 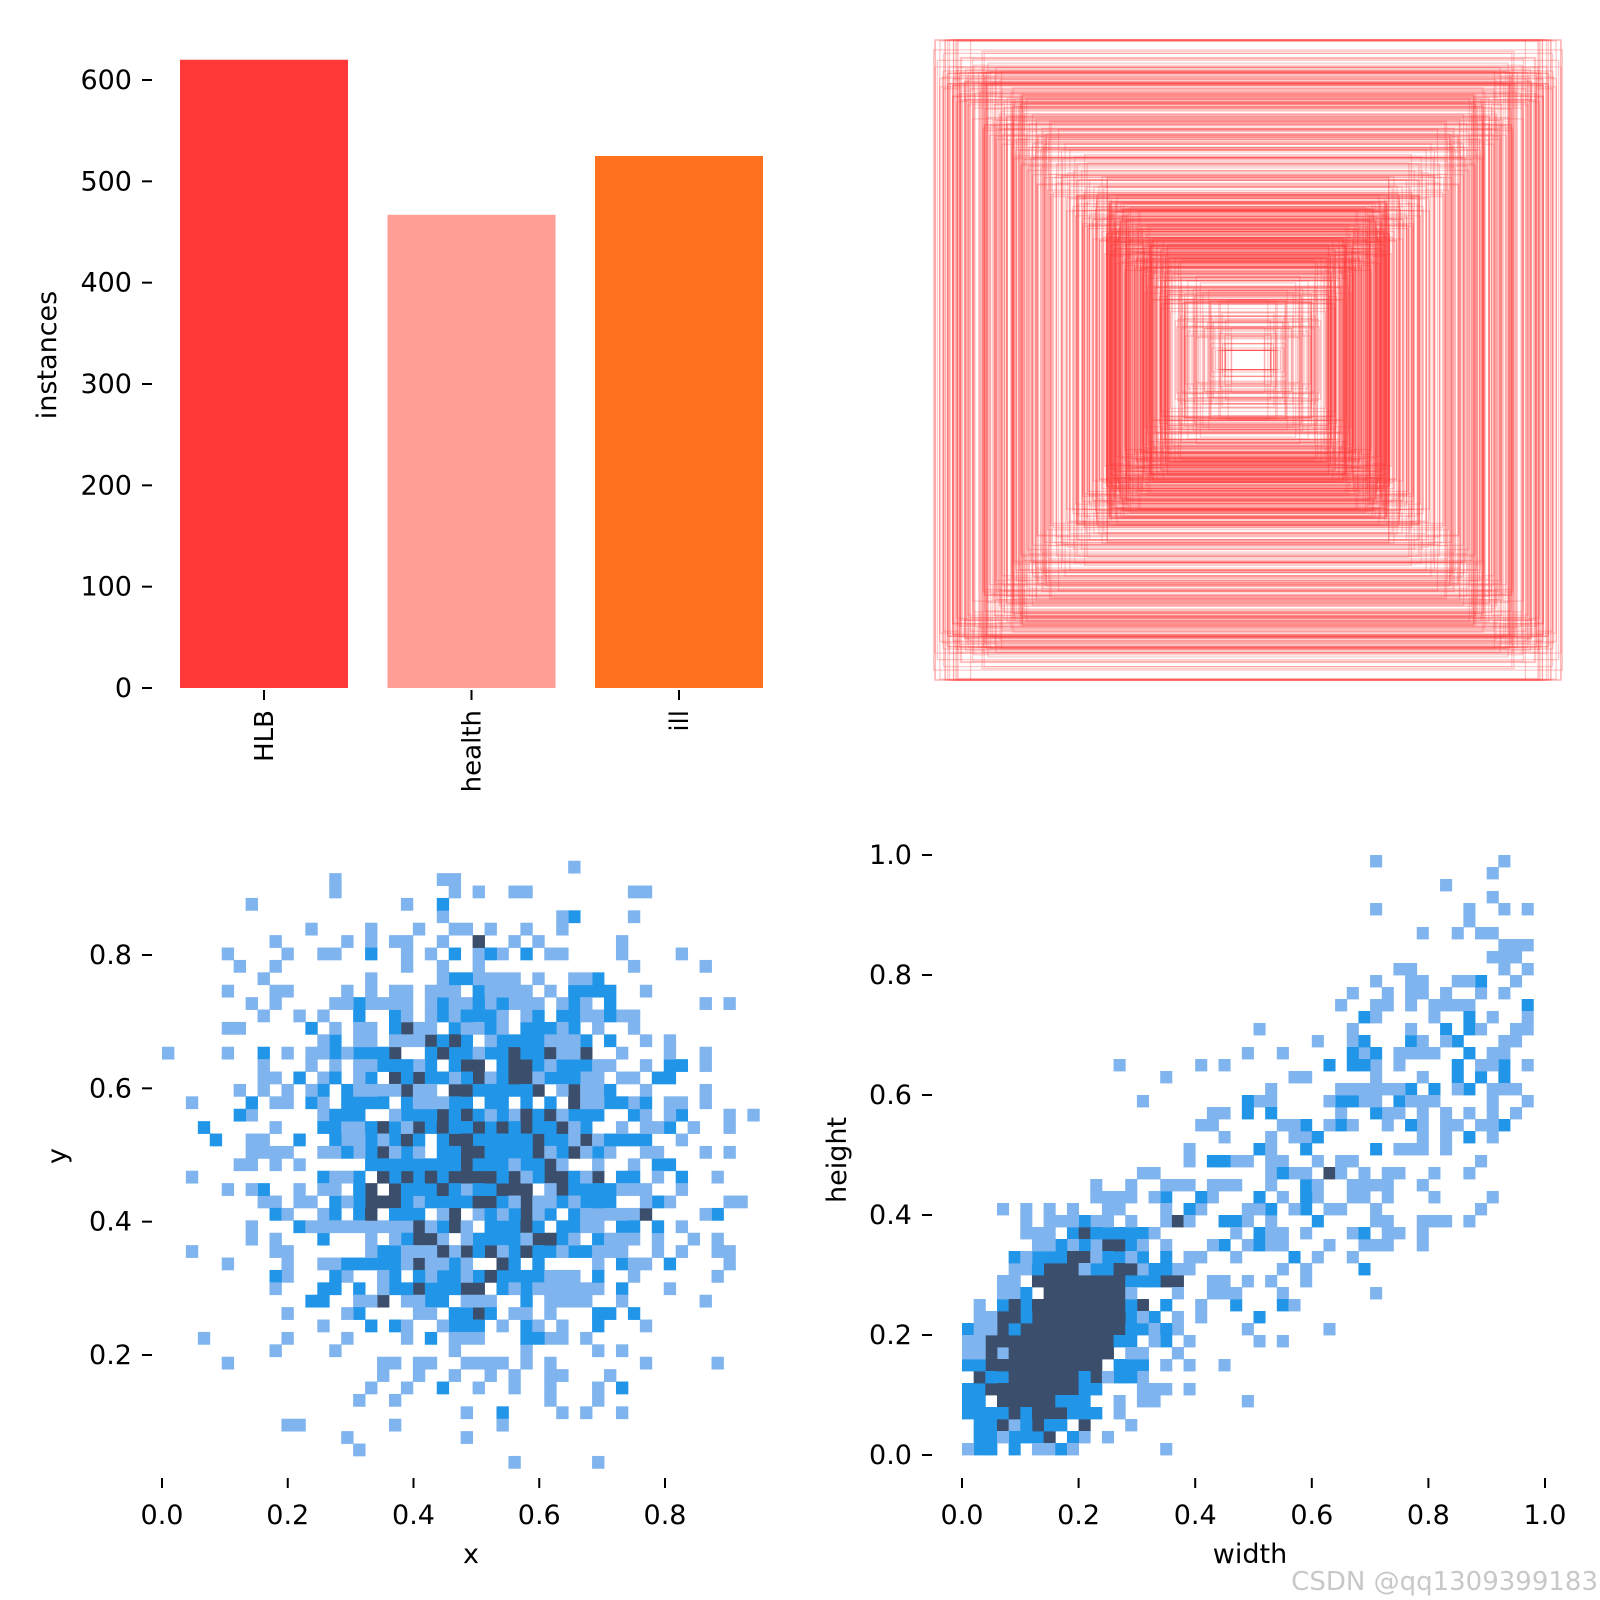 I want to click on xy-xtick-label: 0.4, so click(x=413, y=1515).